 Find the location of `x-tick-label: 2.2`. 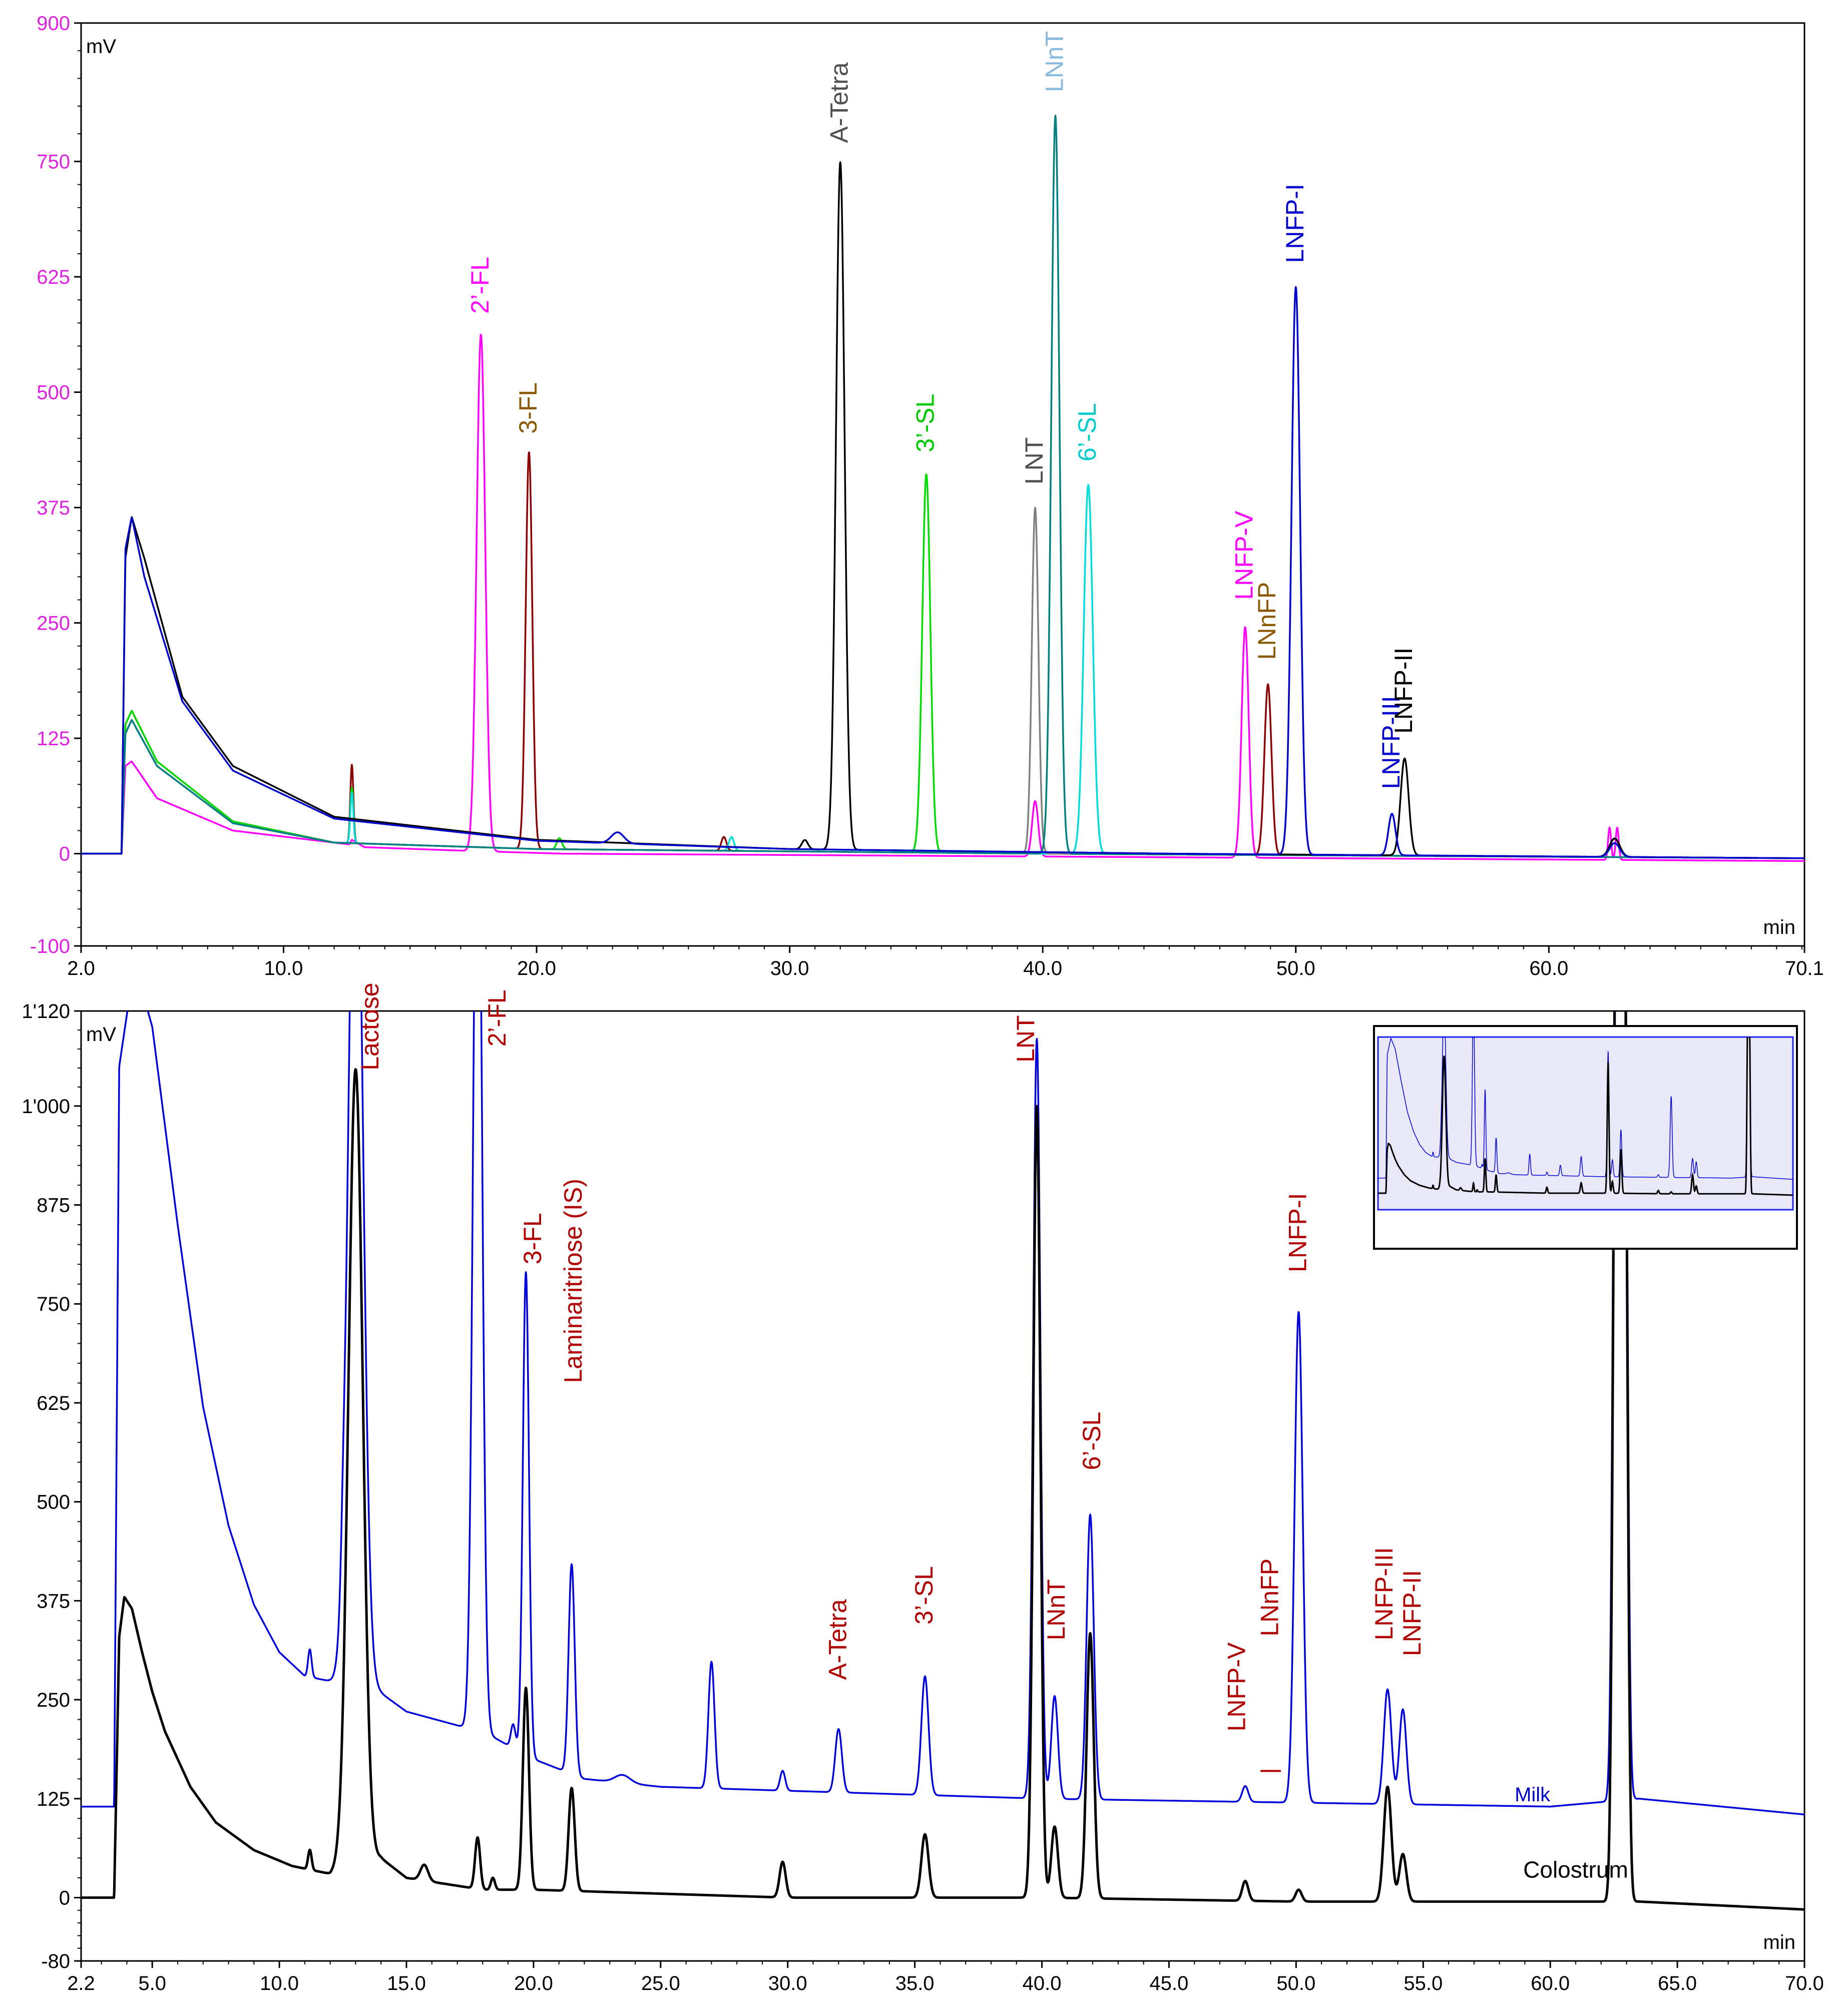

x-tick-label: 2.2 is located at coordinates (81, 1983).